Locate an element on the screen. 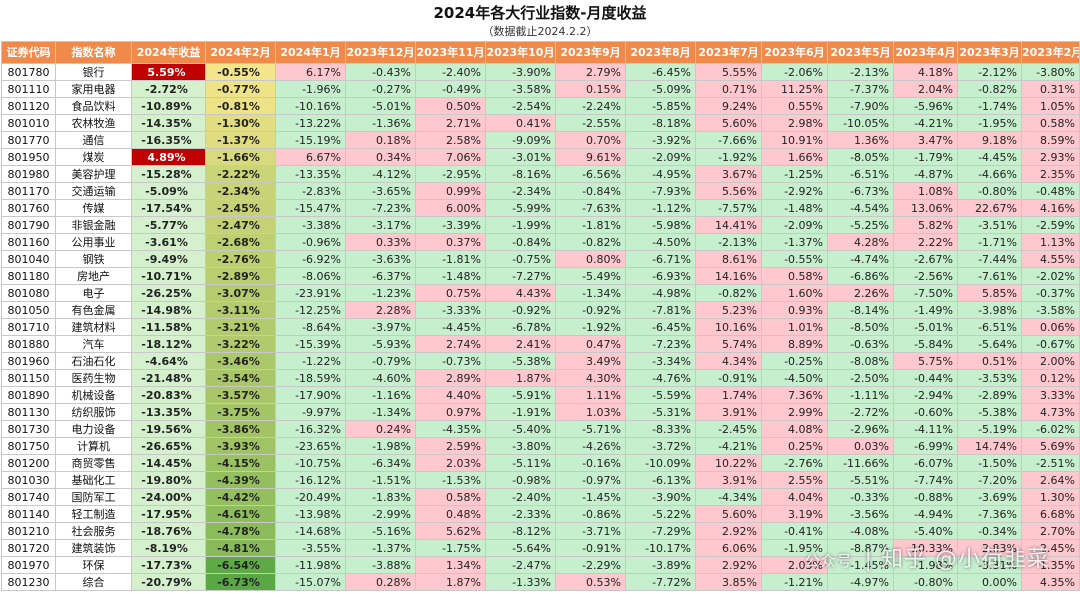  monthly-return-cell: 1.60% is located at coordinates (794, 293).